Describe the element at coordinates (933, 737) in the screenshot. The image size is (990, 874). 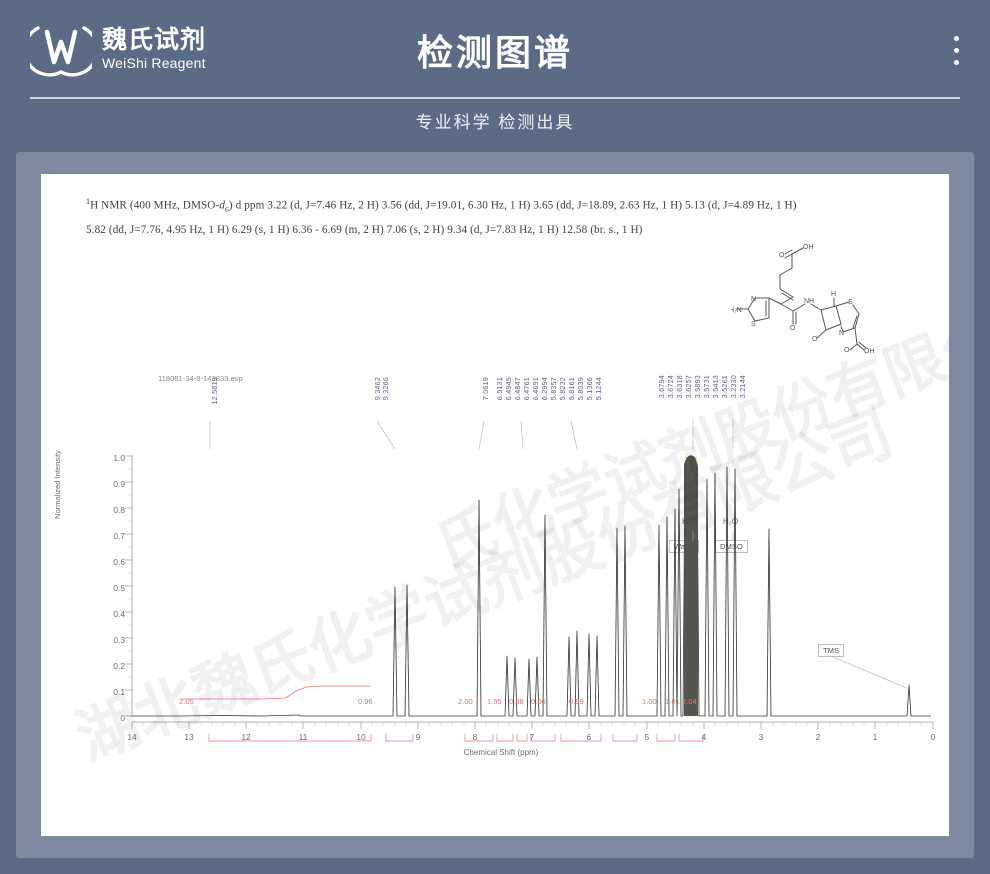
I see `x-tick-0: 0` at that location.